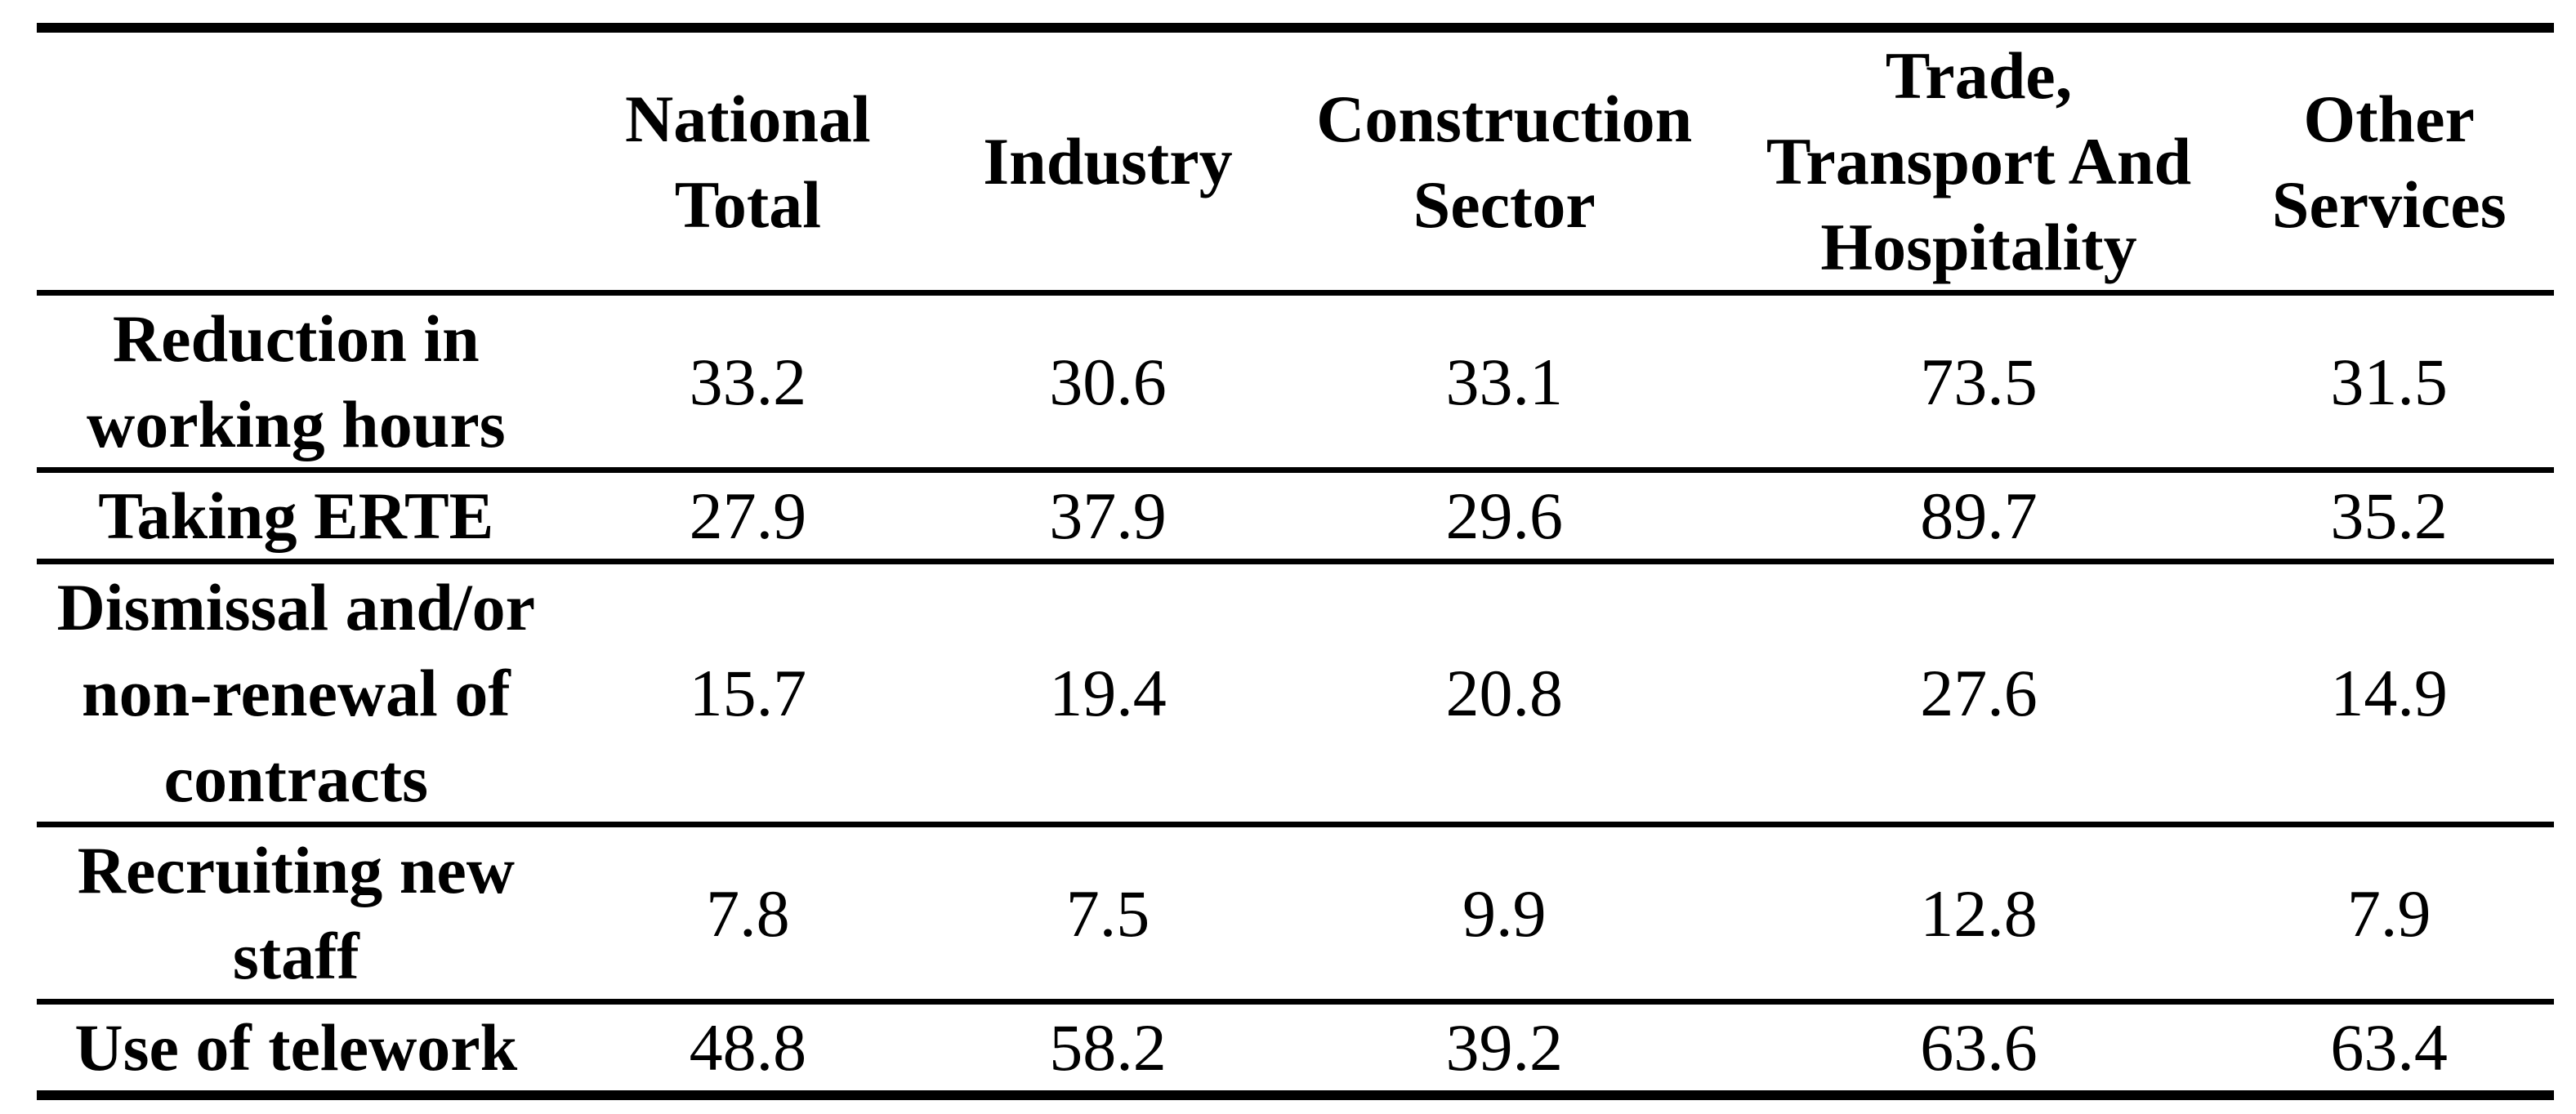  What do you see at coordinates (1979, 914) in the screenshot?
I see `value-cell: 12.8` at bounding box center [1979, 914].